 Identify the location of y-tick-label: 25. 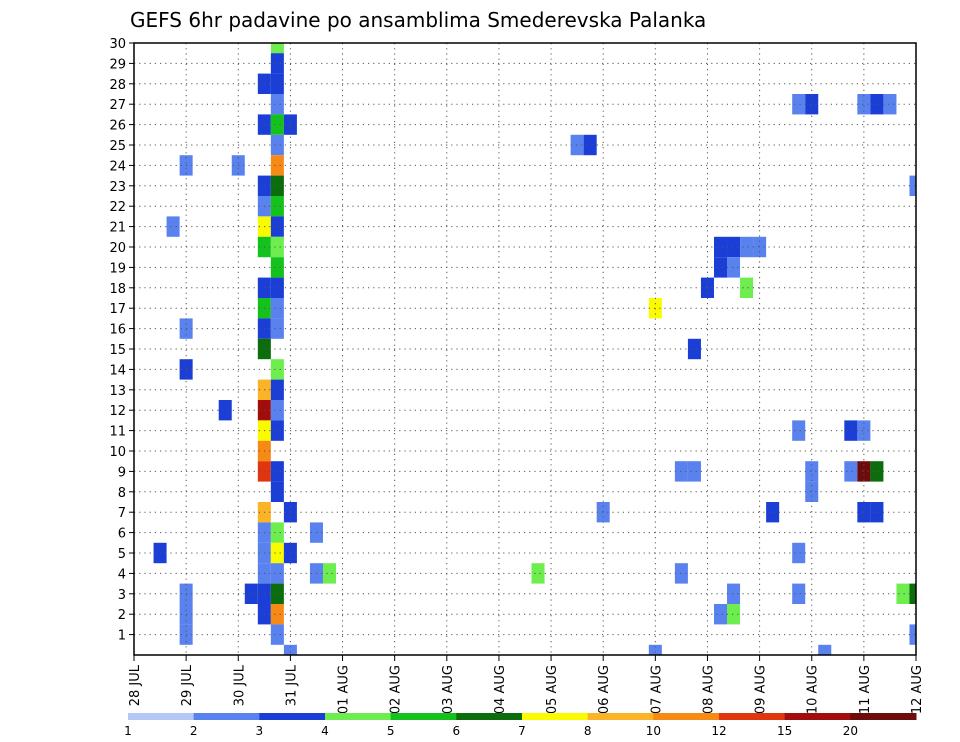
(117, 146).